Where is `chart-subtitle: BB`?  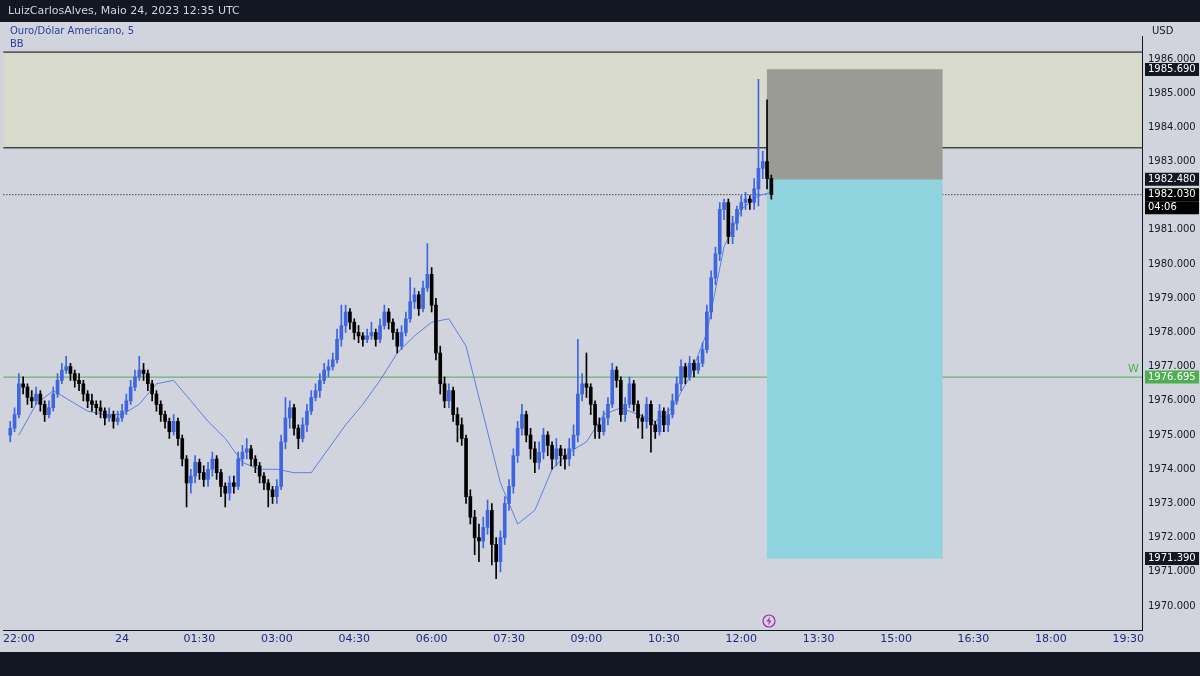
chart-subtitle: BB is located at coordinates (17, 43).